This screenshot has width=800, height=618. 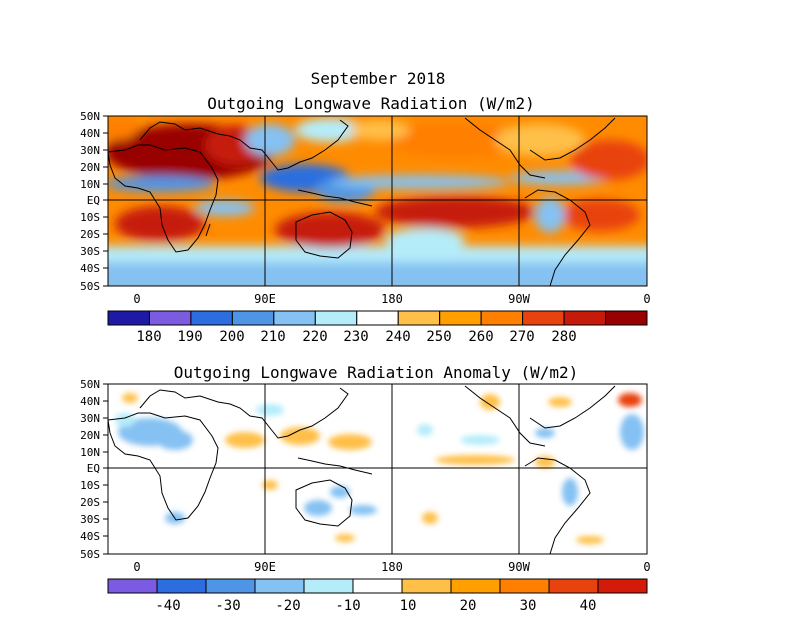 I want to click on olr-lat-label: 20N, so click(x=90, y=167).